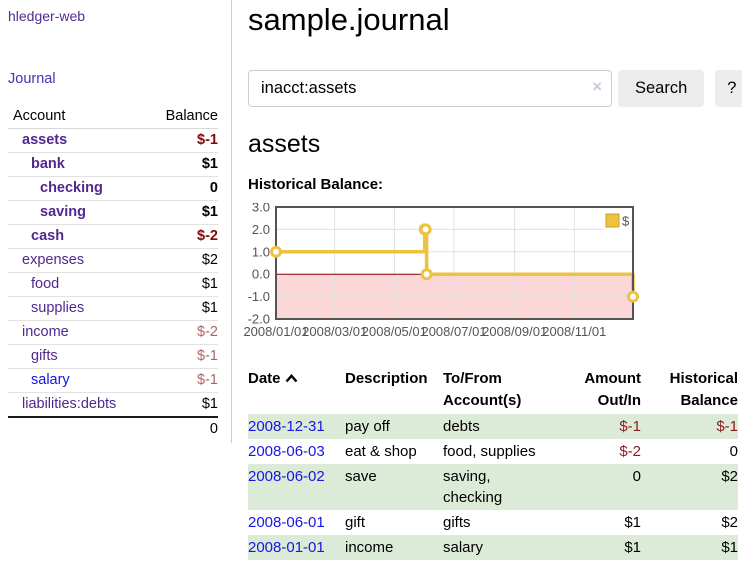  Describe the element at coordinates (63, 212) in the screenshot. I see `account-link-saving: saving` at that location.